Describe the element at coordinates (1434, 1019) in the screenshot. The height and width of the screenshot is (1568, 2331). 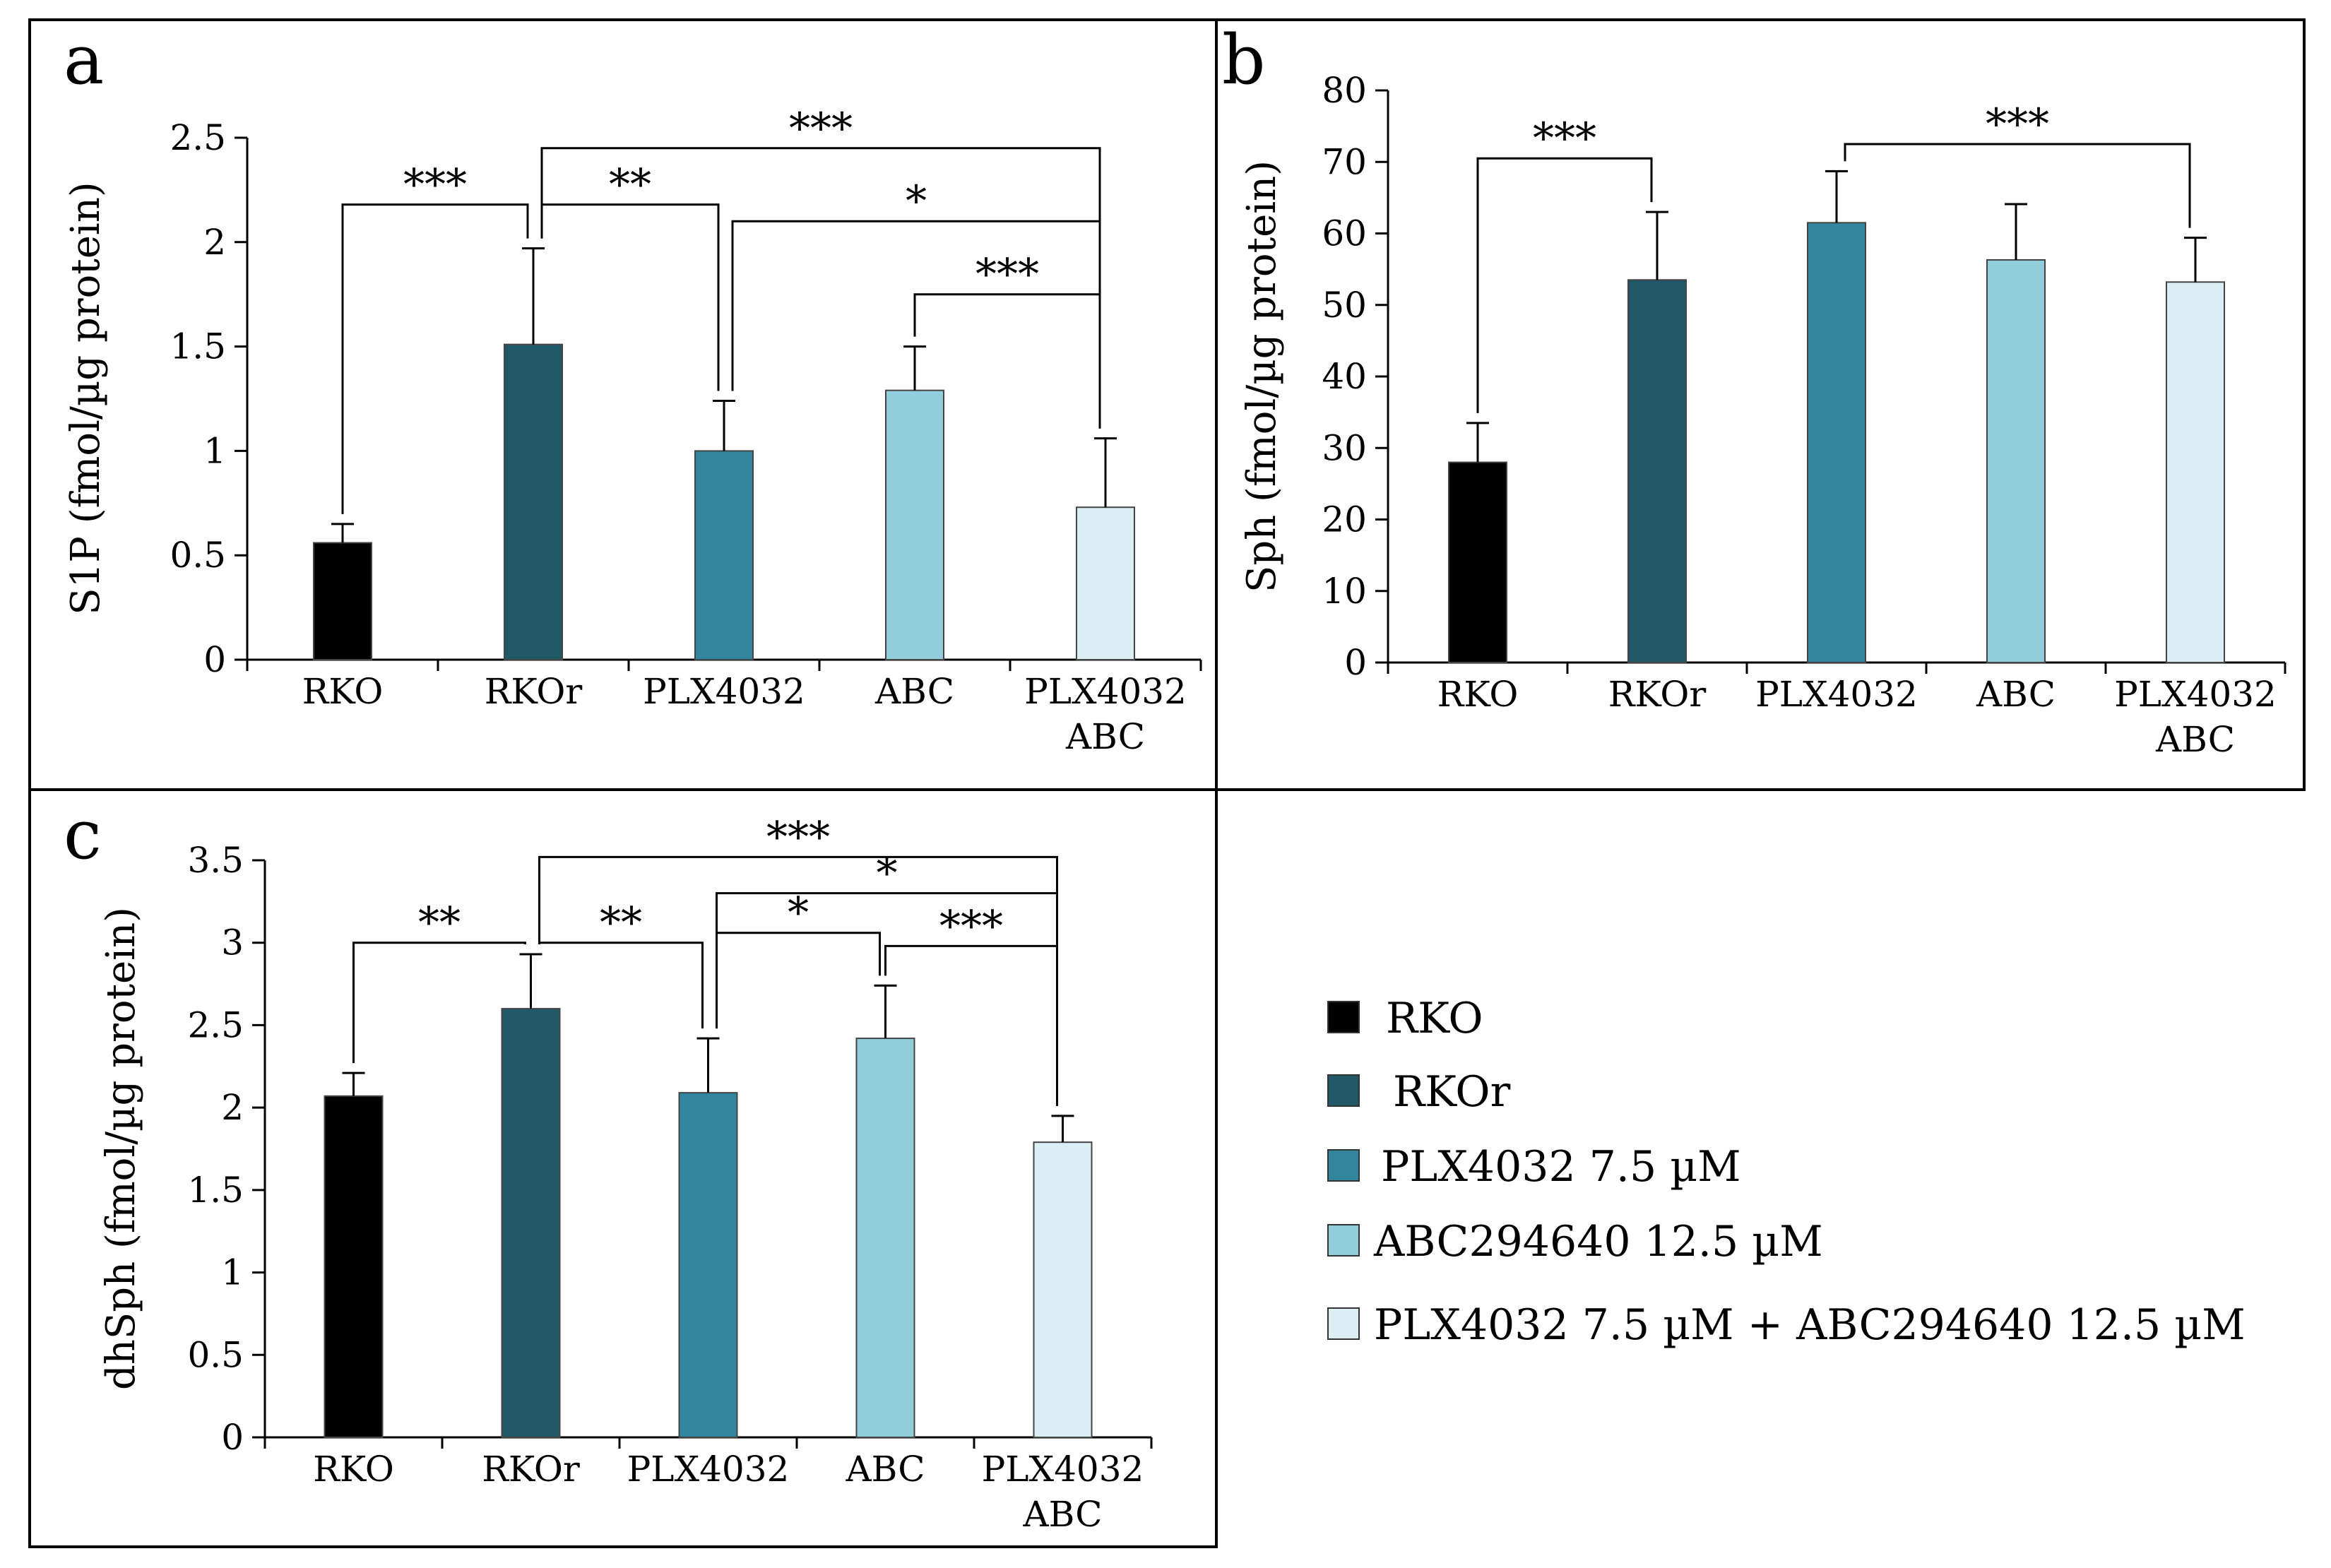
I see `legend-label-0: RKO` at that location.